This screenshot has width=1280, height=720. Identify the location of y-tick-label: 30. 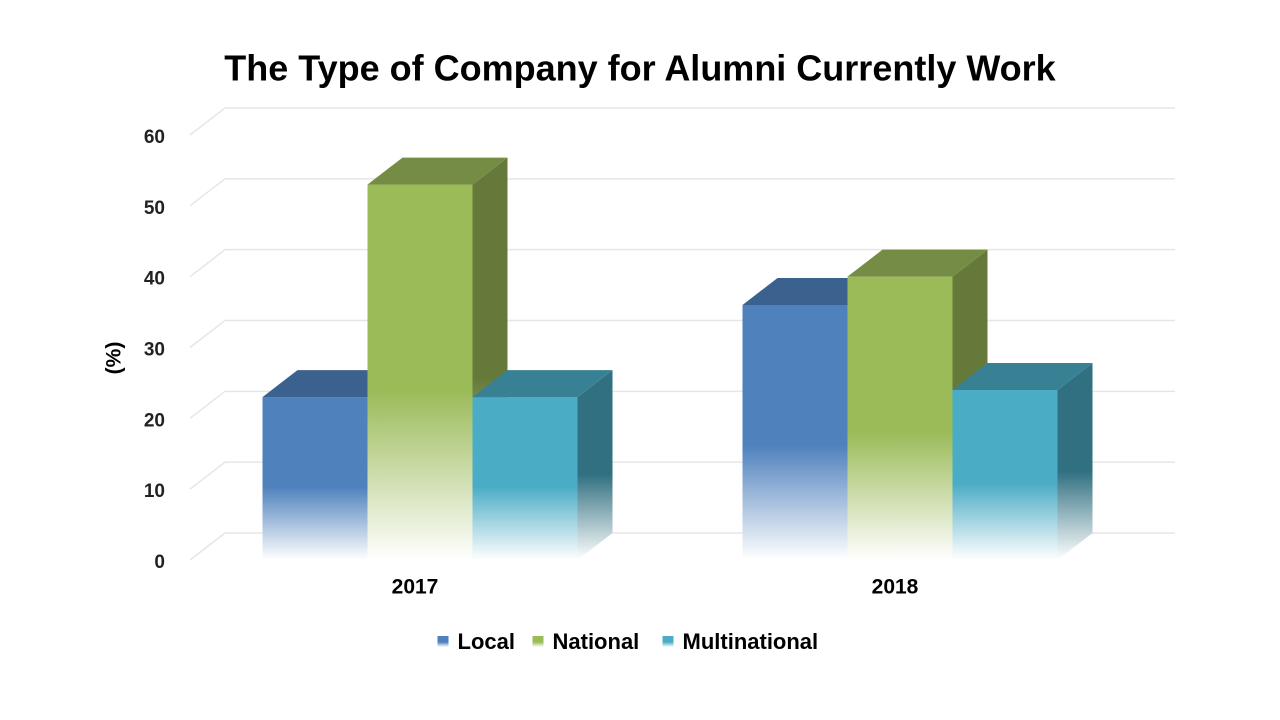
(154, 350).